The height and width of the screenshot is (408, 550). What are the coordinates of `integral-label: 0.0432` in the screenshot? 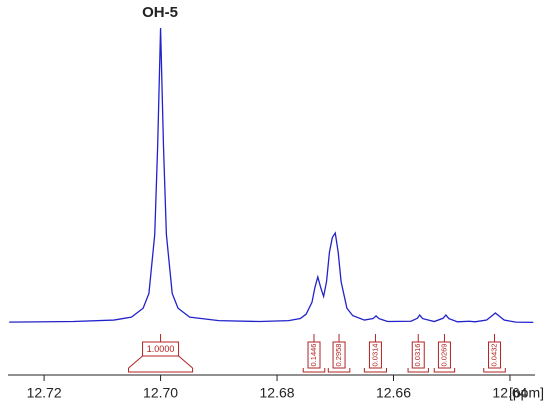 It's located at (494, 355).